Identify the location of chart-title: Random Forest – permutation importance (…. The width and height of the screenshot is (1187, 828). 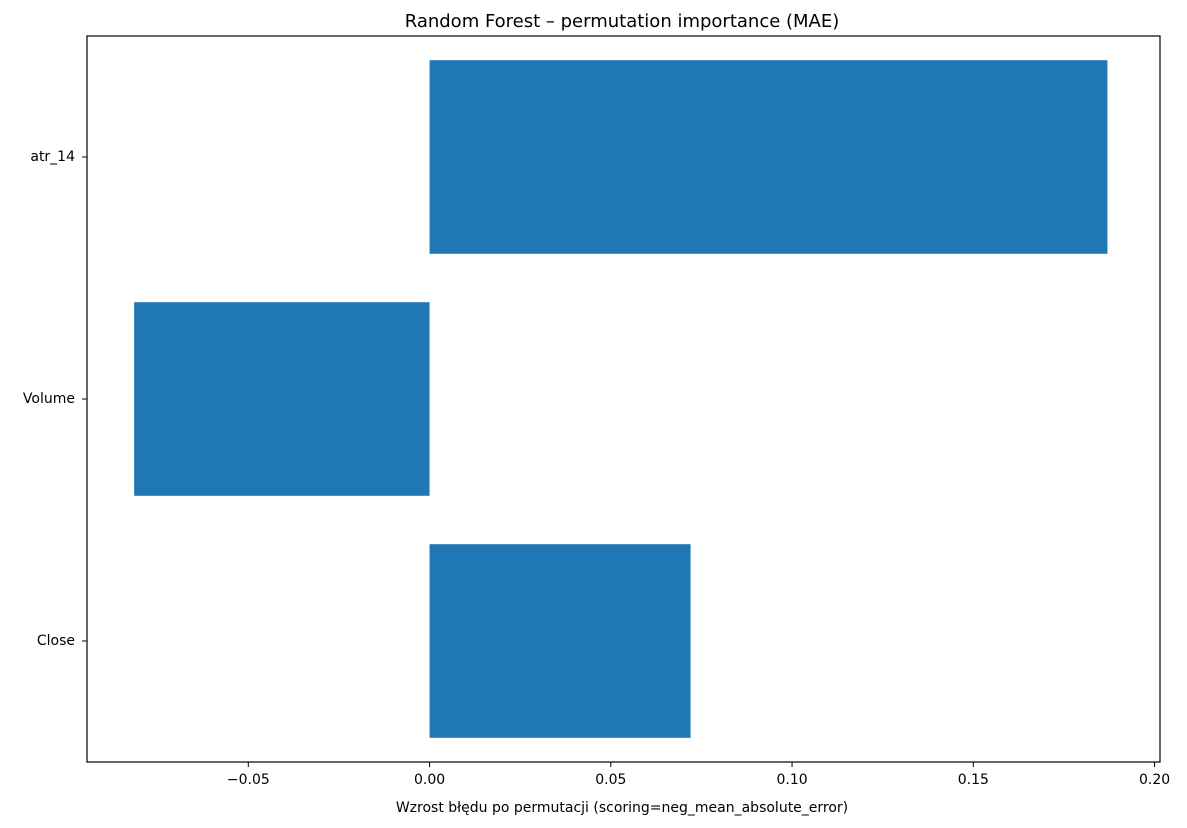
(622, 21).